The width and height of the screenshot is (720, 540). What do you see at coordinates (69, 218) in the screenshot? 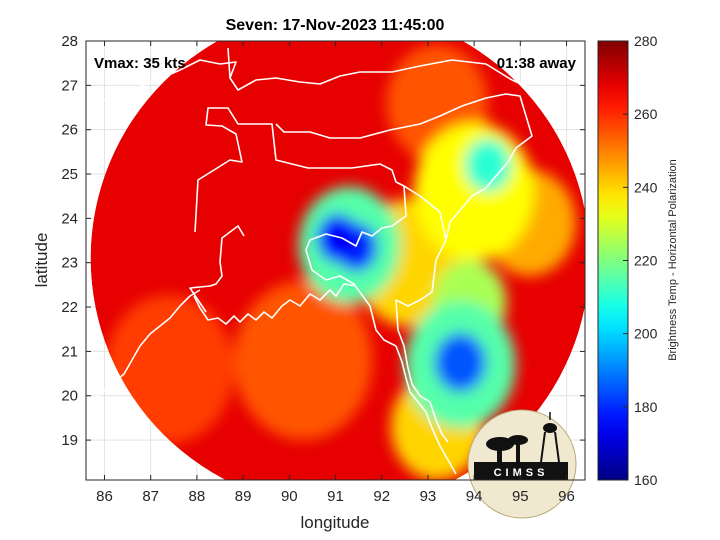
I see `y-tick-label: 24` at bounding box center [69, 218].